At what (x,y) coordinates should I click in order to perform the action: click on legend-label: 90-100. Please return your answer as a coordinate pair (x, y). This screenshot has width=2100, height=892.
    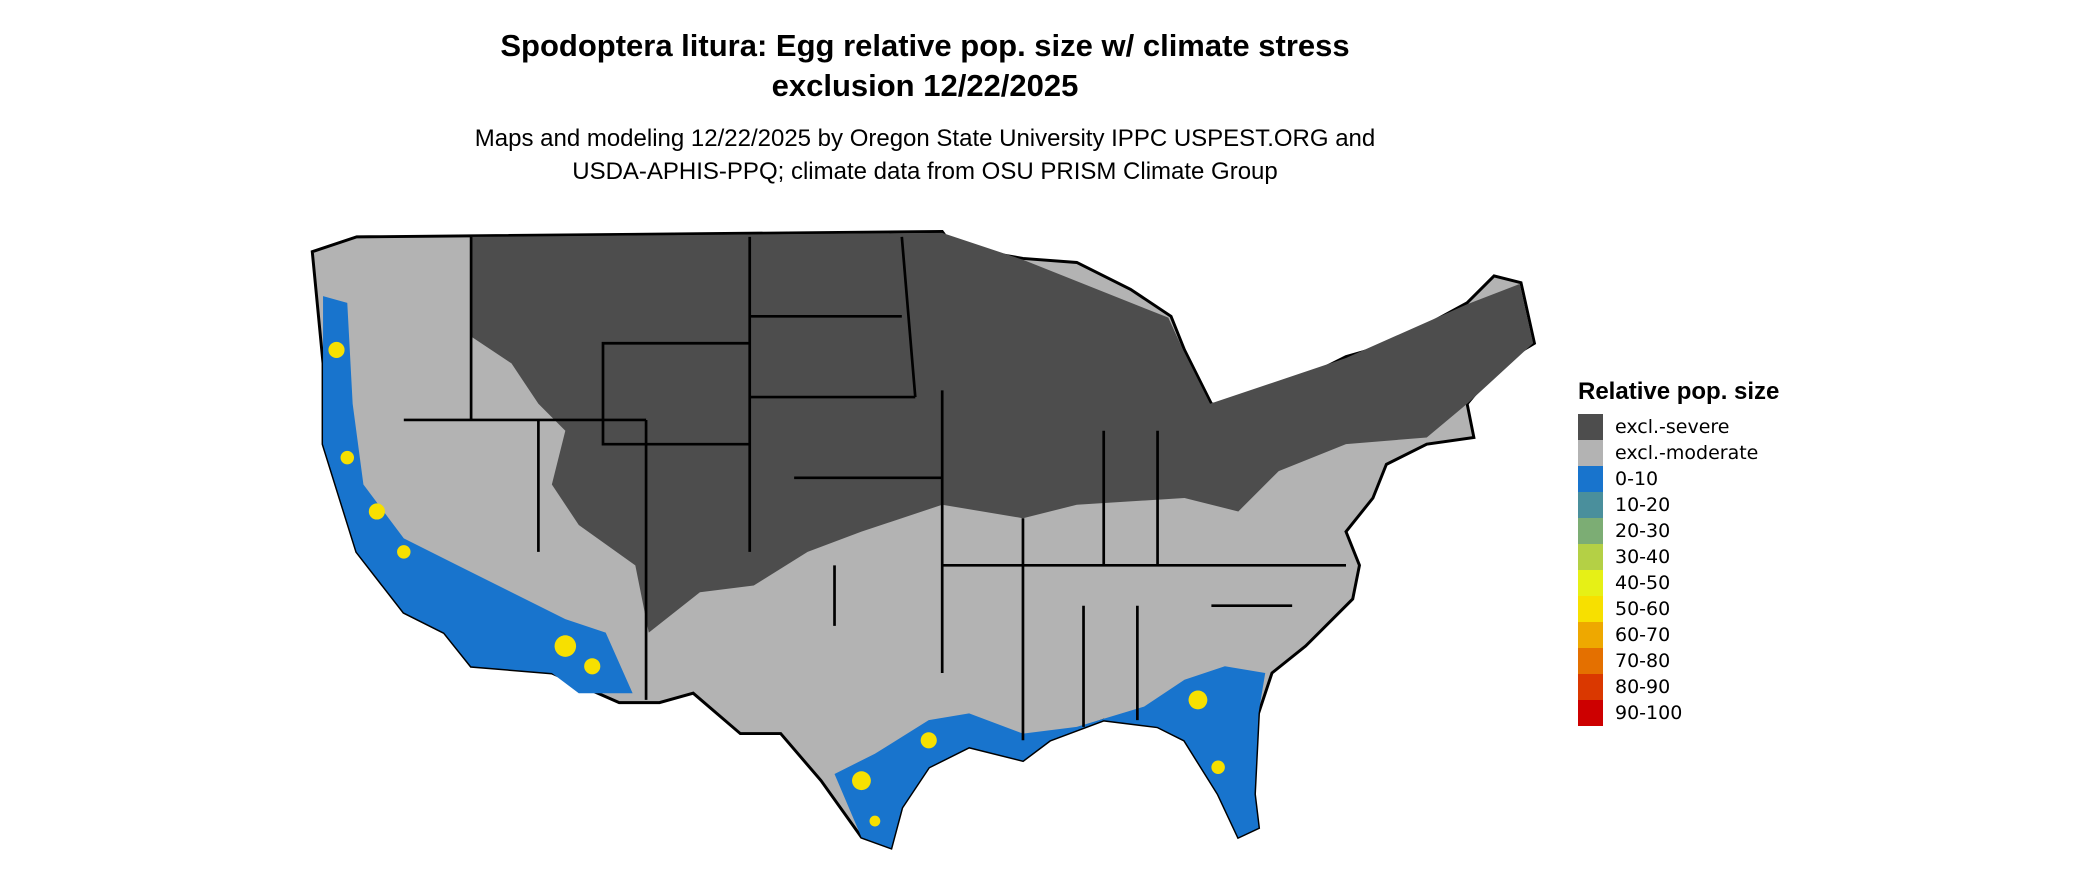
    Looking at the image, I should click on (1649, 713).